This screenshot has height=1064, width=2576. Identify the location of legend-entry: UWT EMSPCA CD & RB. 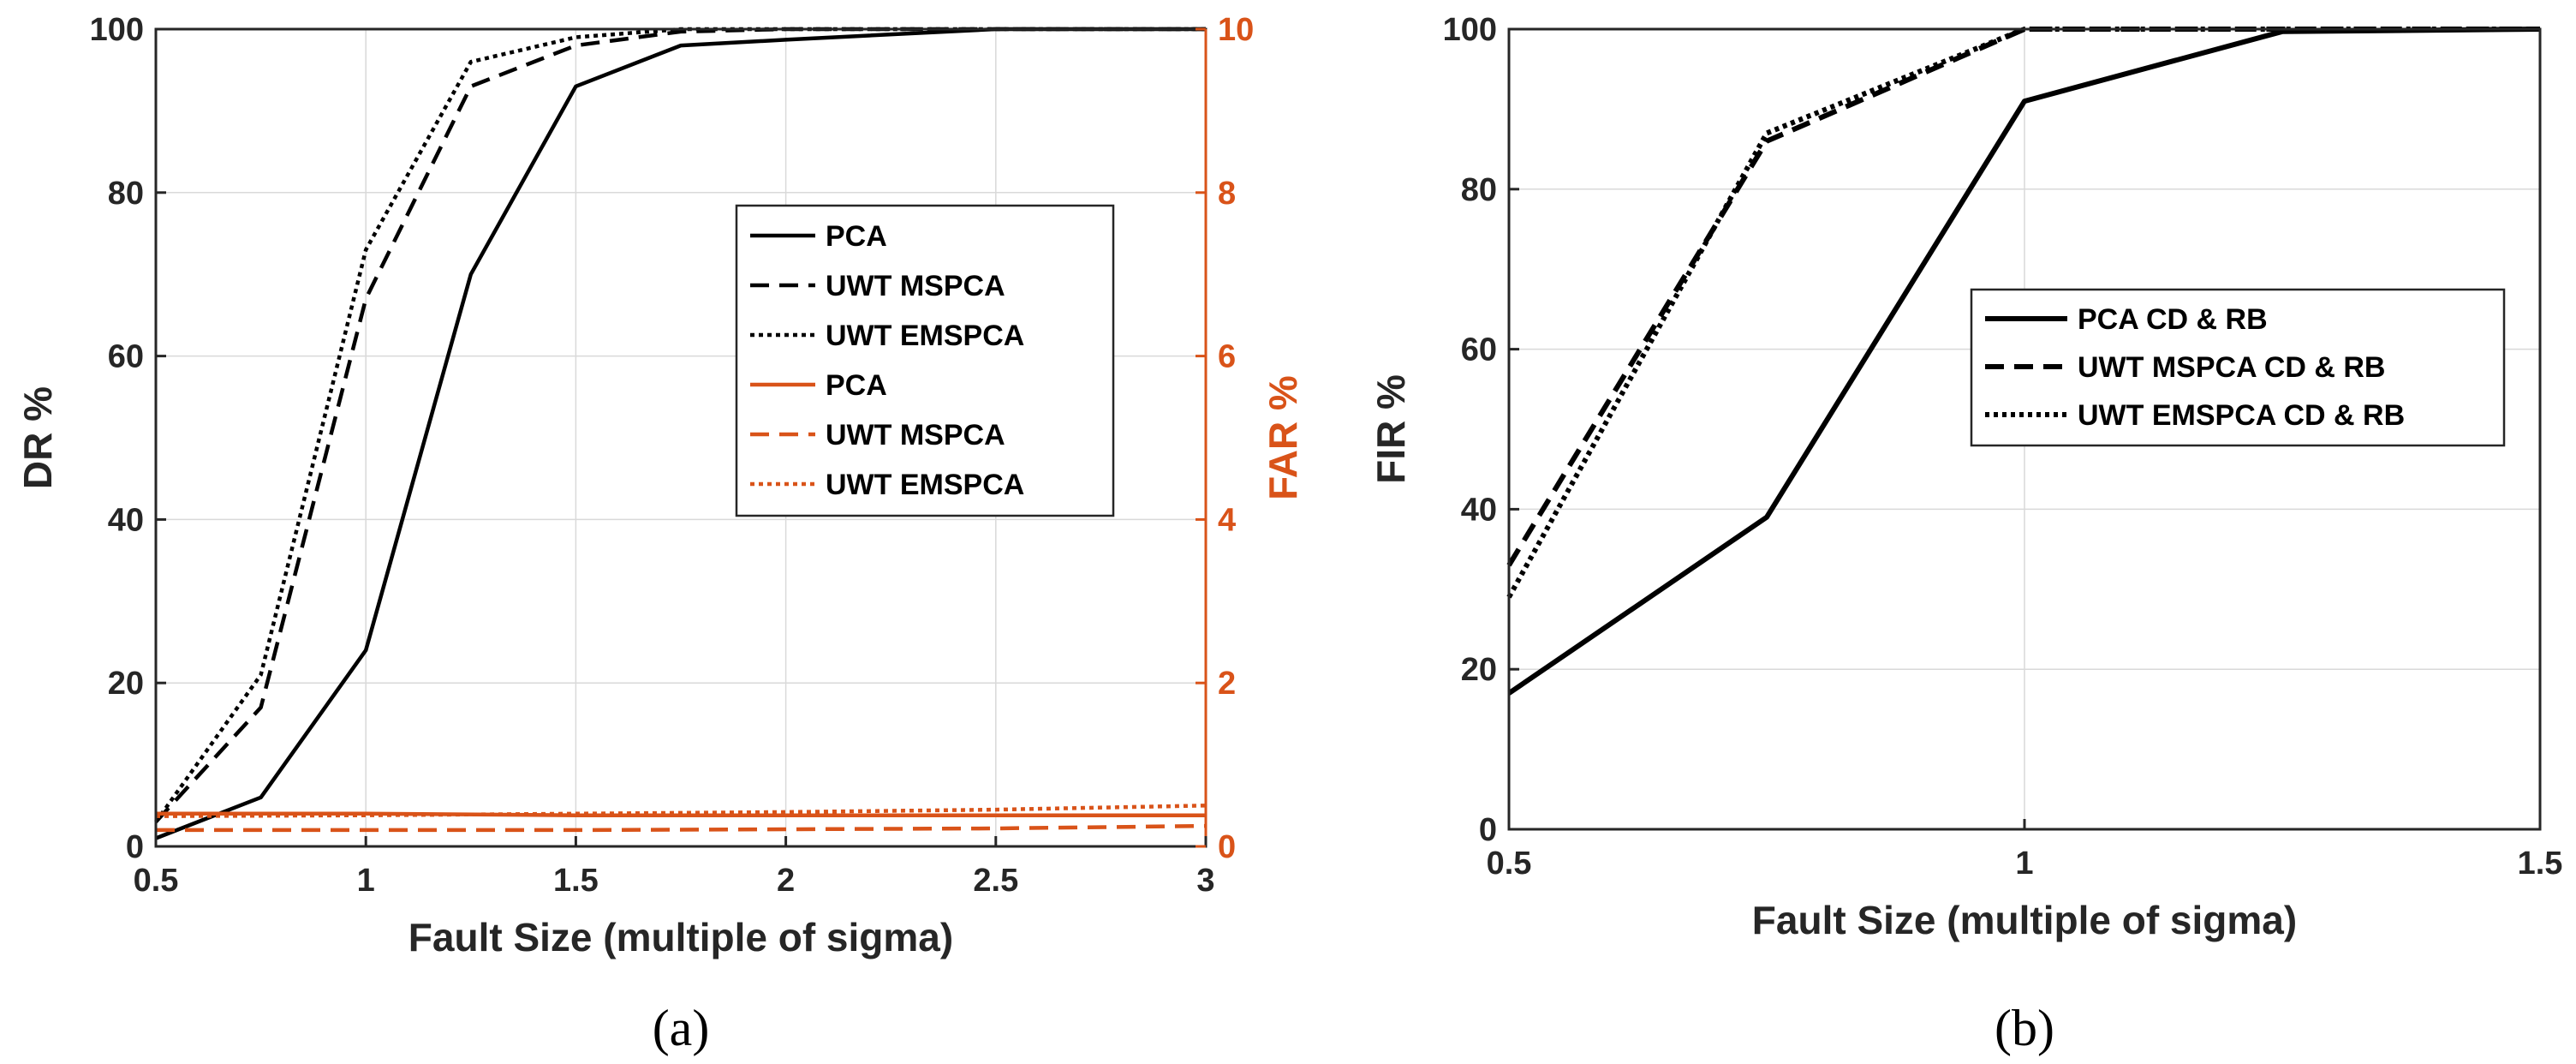
(2241, 416).